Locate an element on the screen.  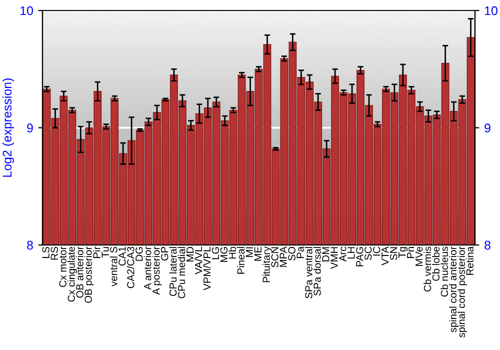
x-tick-label: spinal cord anterior is located at coordinates (454, 289).